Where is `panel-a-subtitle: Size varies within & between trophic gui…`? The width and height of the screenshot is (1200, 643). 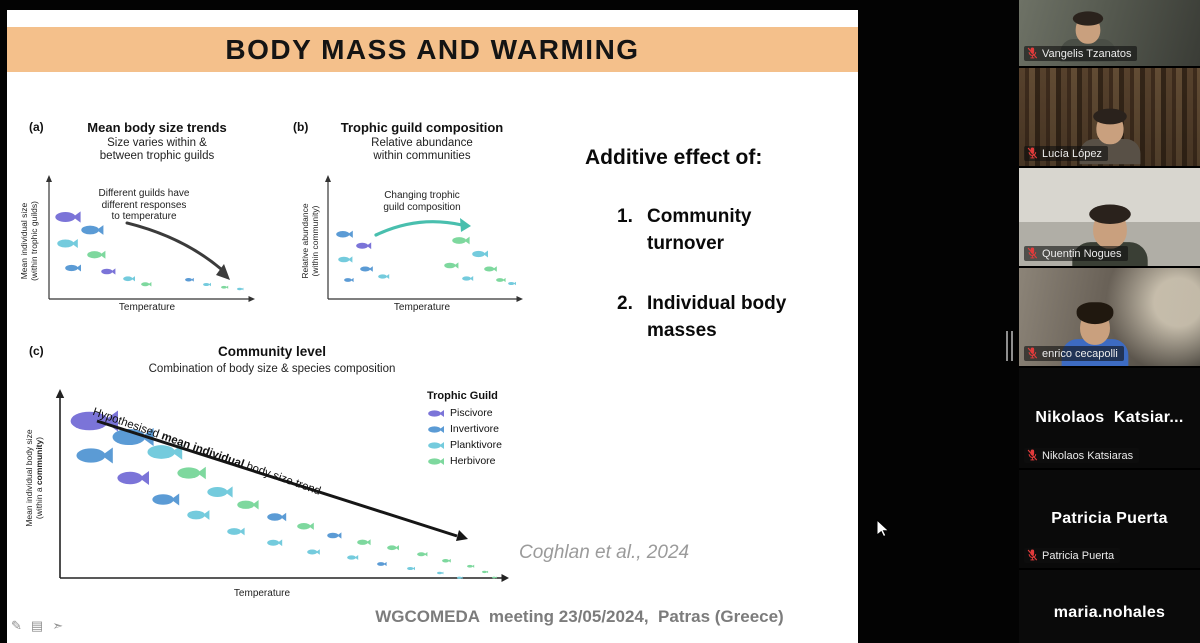 panel-a-subtitle: Size varies within & between trophic gui… is located at coordinates (157, 149).